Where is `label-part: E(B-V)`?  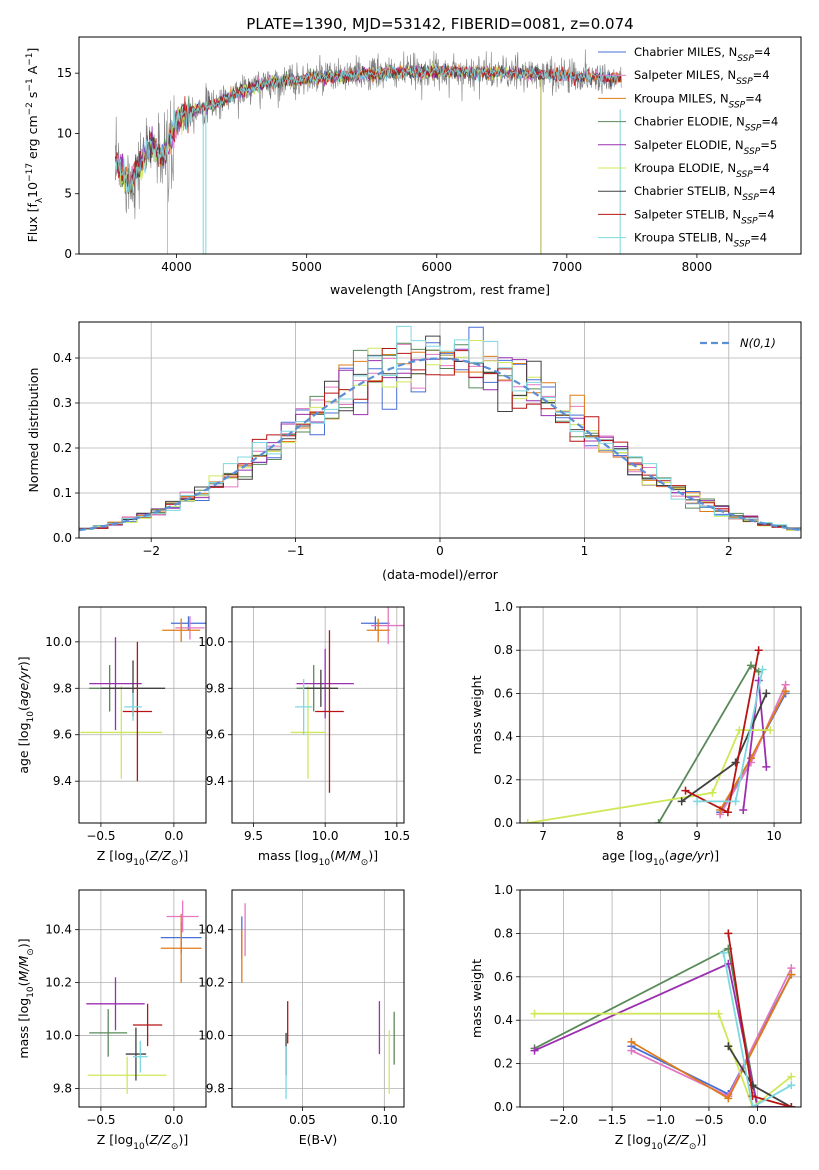 label-part: E(B-V) is located at coordinates (318, 1139).